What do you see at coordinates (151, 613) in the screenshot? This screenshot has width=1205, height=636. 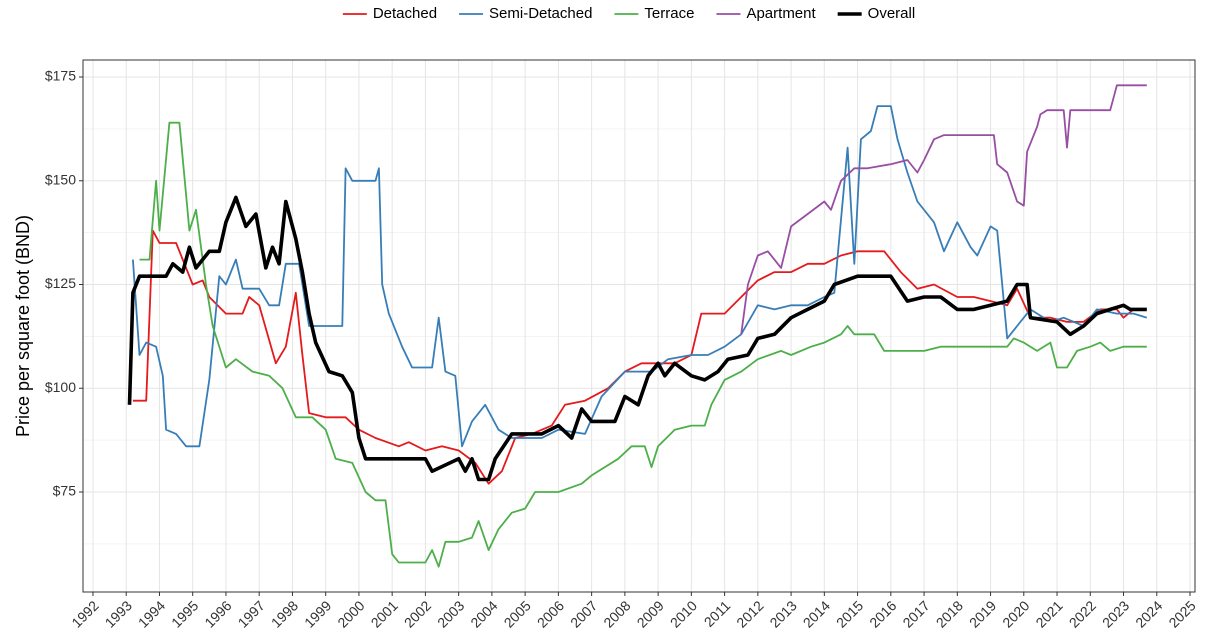 I see `x-tick-label: 1994` at bounding box center [151, 613].